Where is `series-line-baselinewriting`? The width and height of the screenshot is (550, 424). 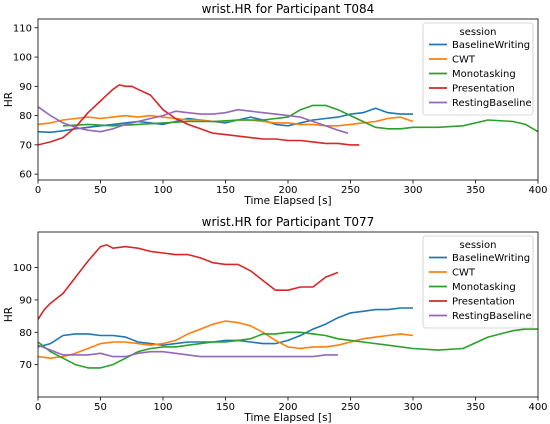 series-line-baselinewriting is located at coordinates (225, 327).